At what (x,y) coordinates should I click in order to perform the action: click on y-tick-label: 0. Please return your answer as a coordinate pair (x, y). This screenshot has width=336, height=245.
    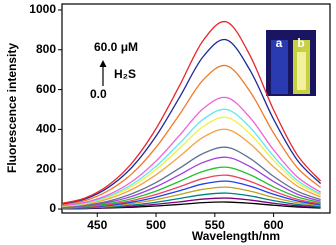
    Looking at the image, I should click on (52, 208).